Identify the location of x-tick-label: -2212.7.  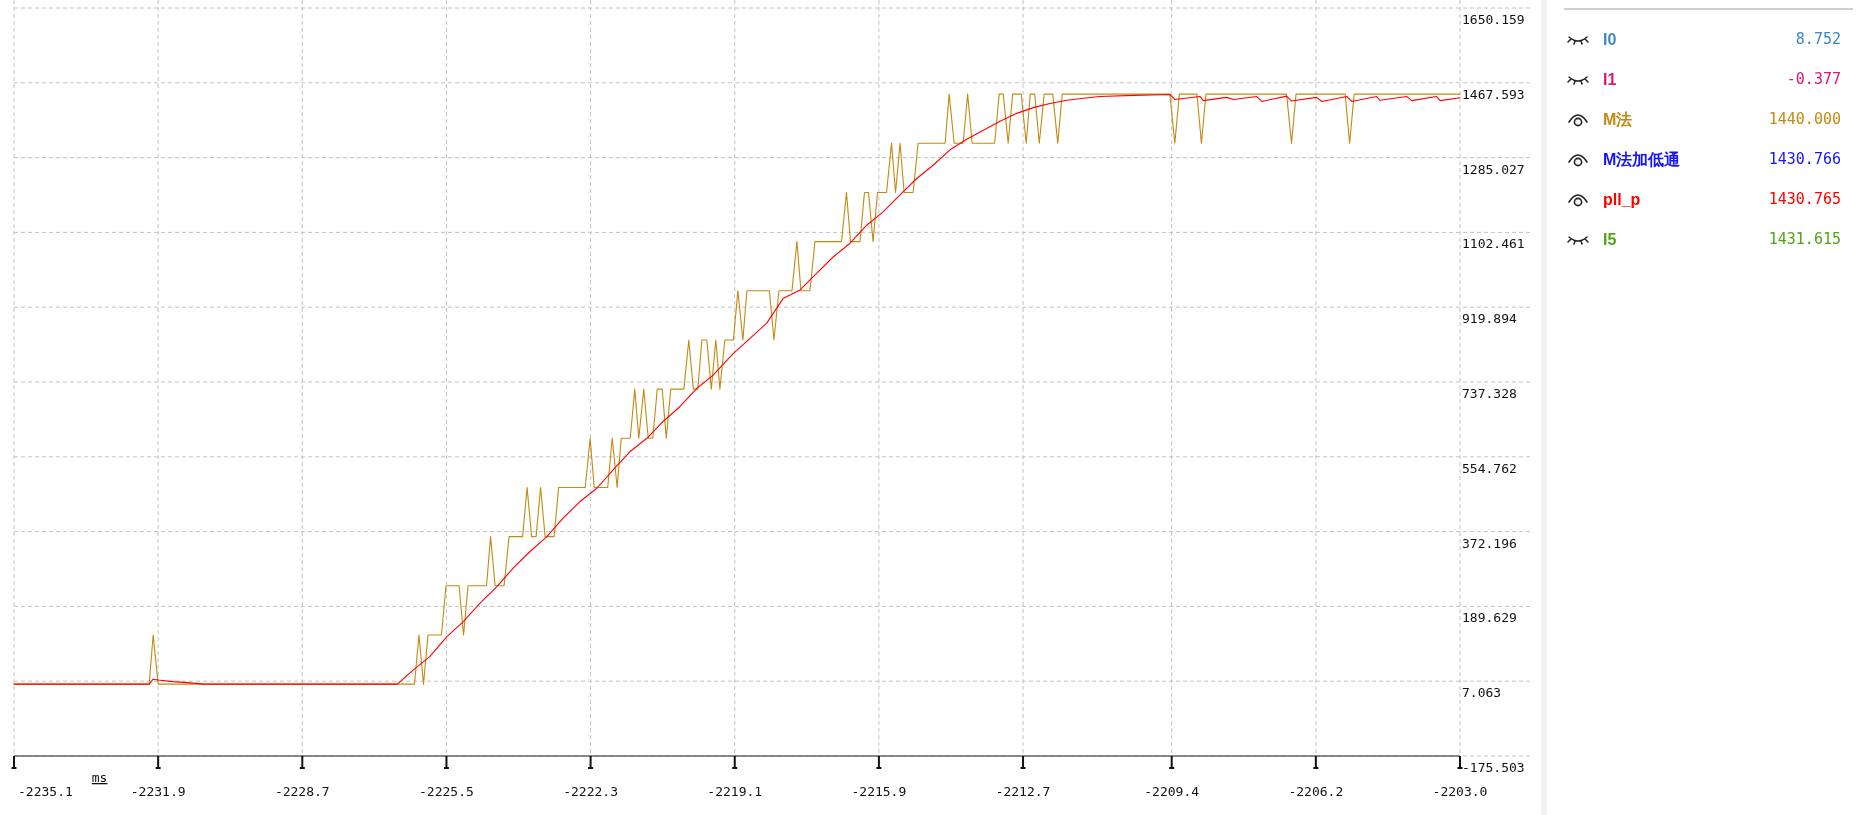
(1023, 791).